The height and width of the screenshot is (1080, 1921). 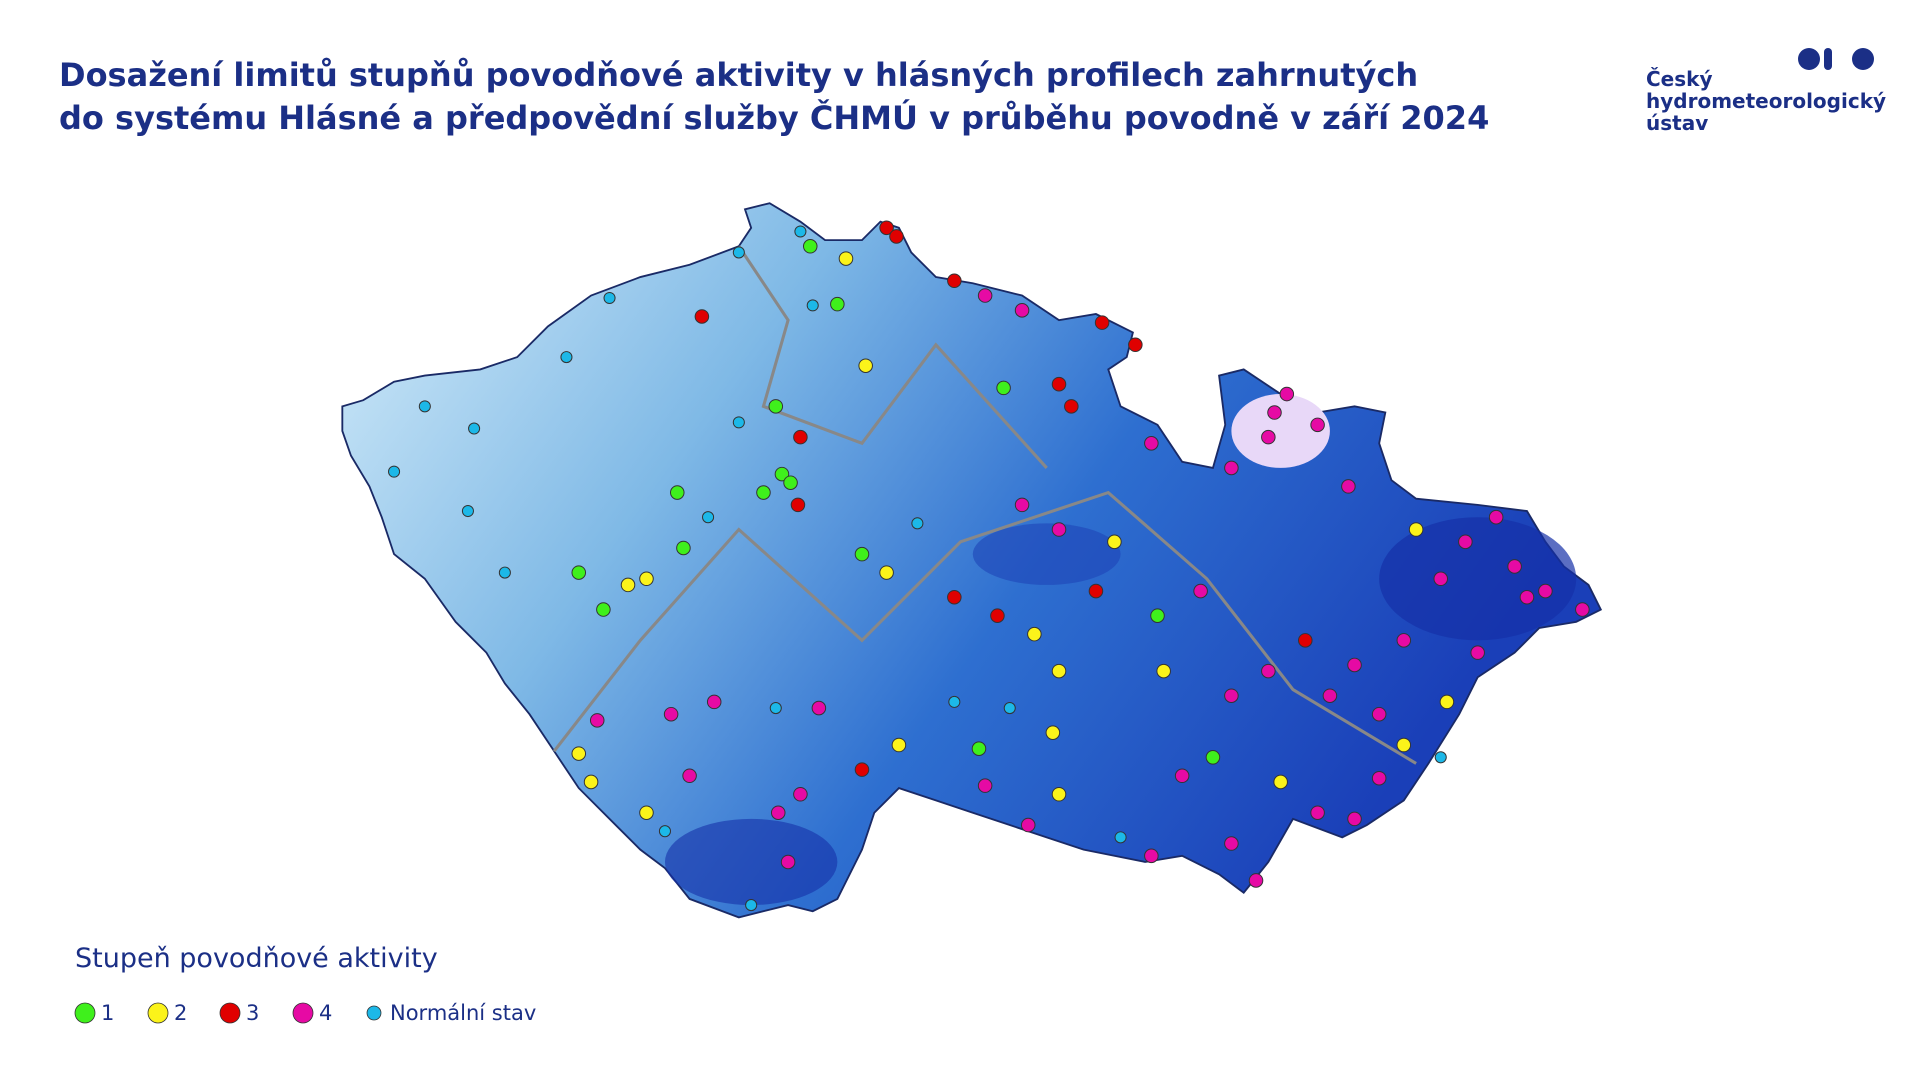 What do you see at coordinates (1679, 79) in the screenshot?
I see `logo-text: Český` at bounding box center [1679, 79].